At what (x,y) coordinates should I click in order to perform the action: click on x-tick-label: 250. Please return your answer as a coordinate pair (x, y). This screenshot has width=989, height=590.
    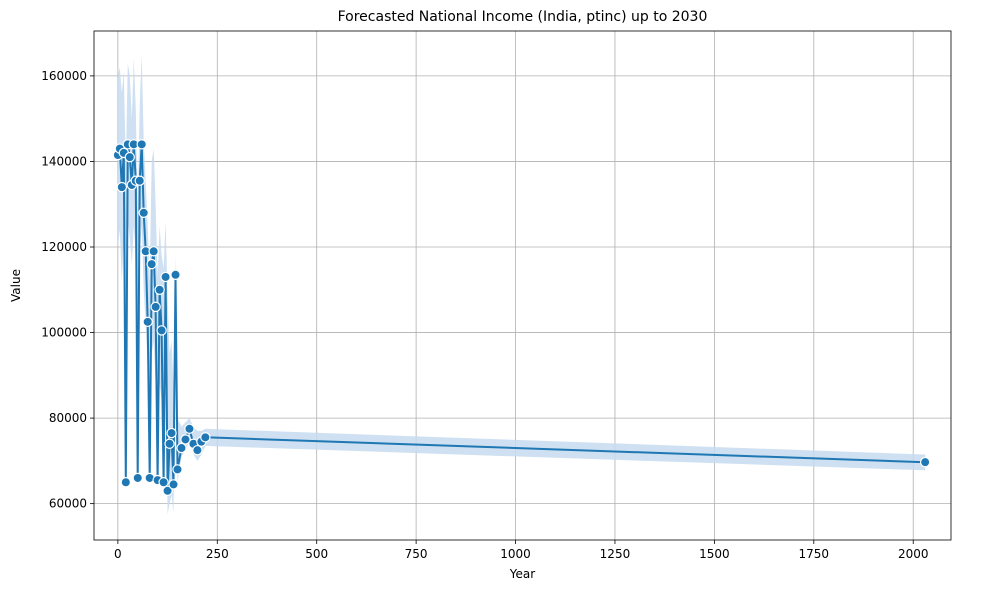
    Looking at the image, I should click on (217, 554).